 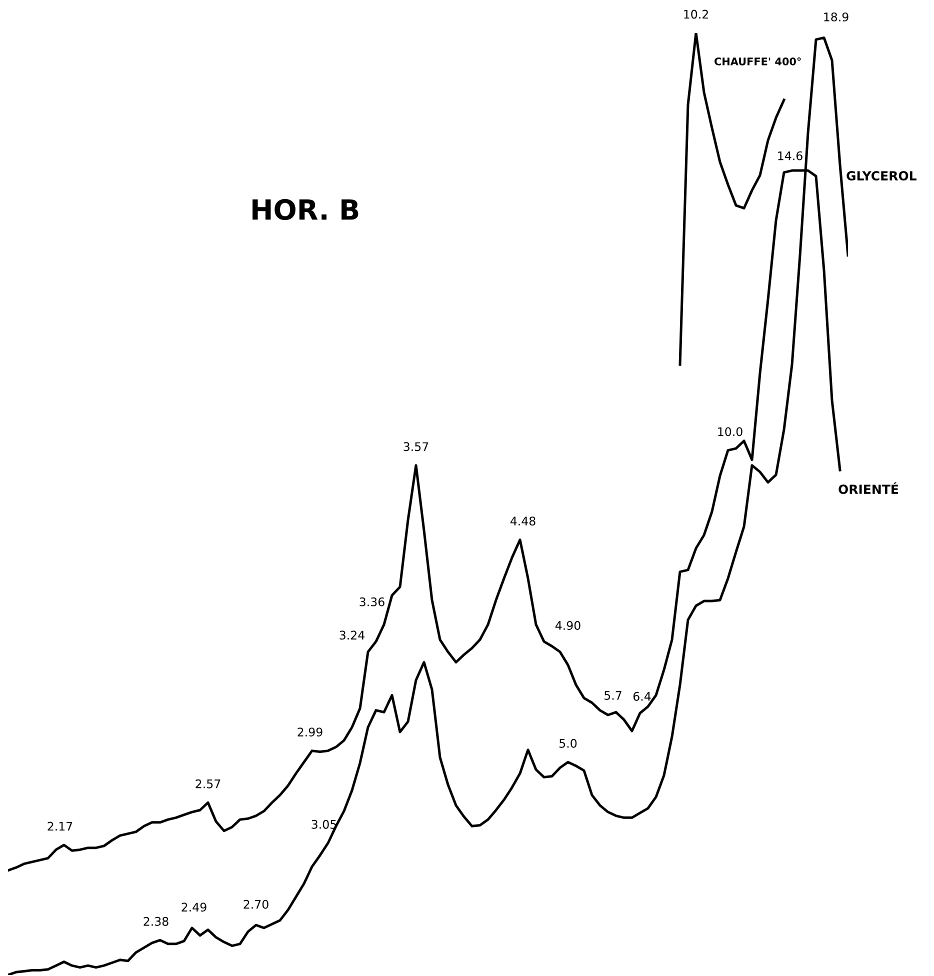 What do you see at coordinates (372, 601) in the screenshot?
I see `annotation: 3.36` at bounding box center [372, 601].